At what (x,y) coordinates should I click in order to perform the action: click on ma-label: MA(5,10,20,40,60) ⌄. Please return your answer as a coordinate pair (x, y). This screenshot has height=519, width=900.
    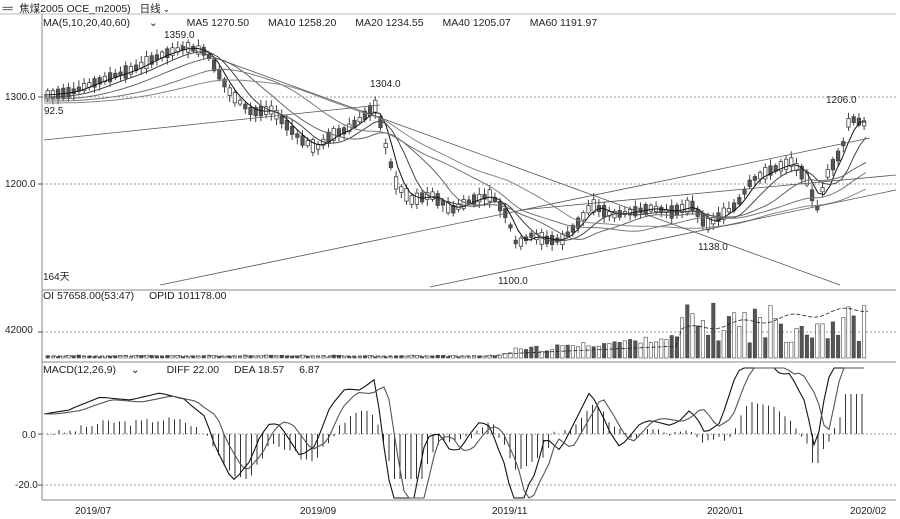
    Looking at the image, I should click on (100, 23).